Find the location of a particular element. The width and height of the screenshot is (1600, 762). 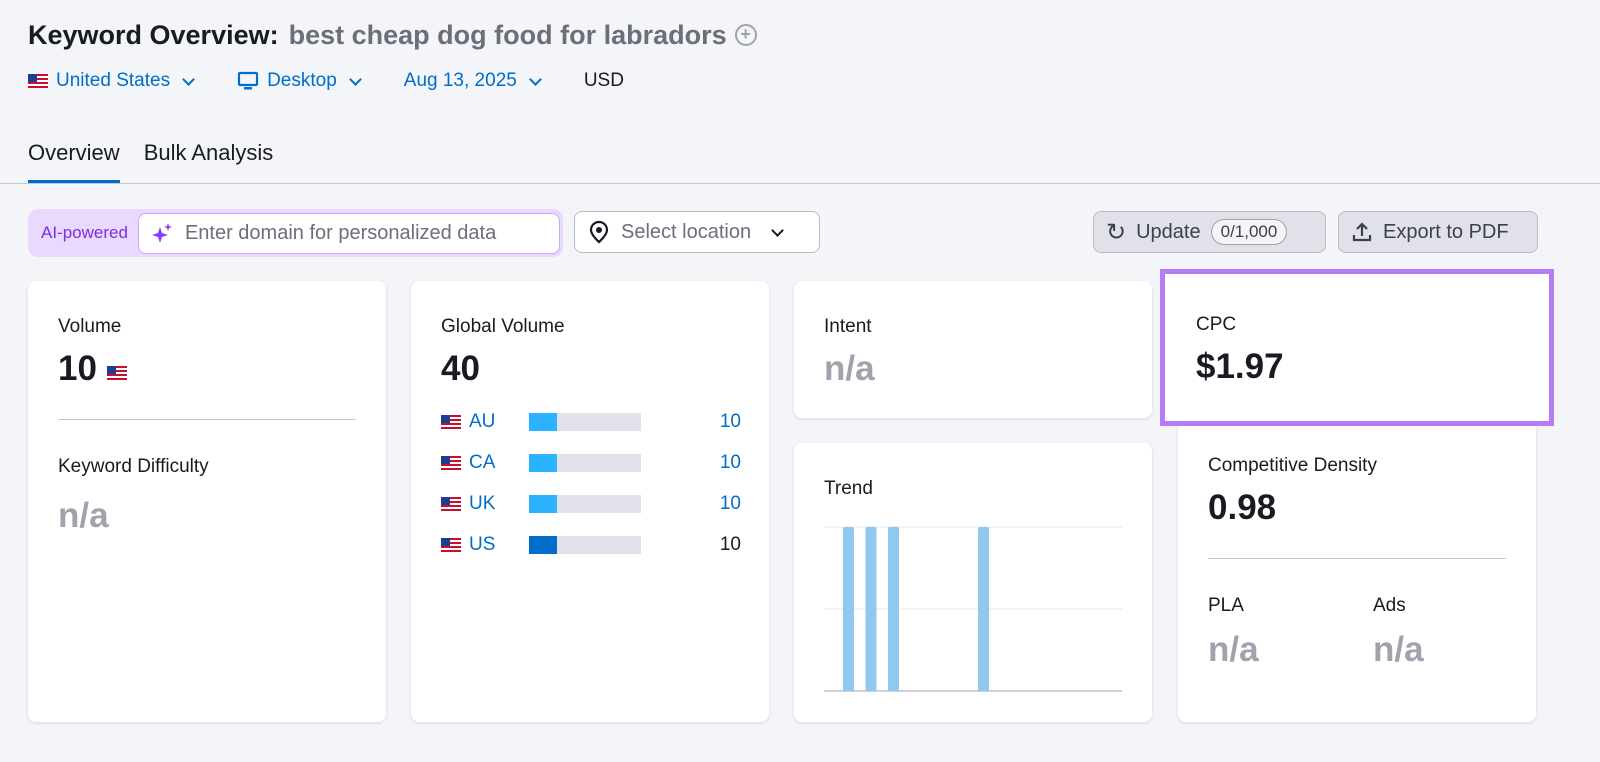

device-label: Desktop is located at coordinates (302, 80).